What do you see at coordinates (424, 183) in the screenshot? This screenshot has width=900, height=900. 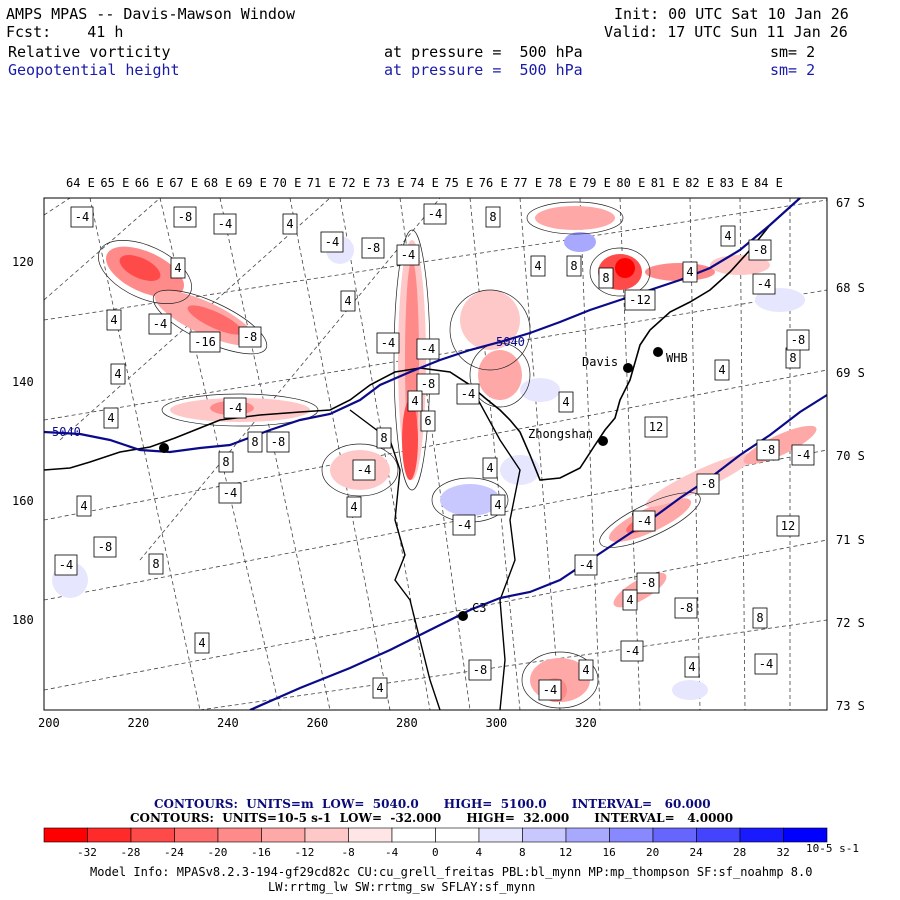 I see `longitude-label: 74 E` at bounding box center [424, 183].